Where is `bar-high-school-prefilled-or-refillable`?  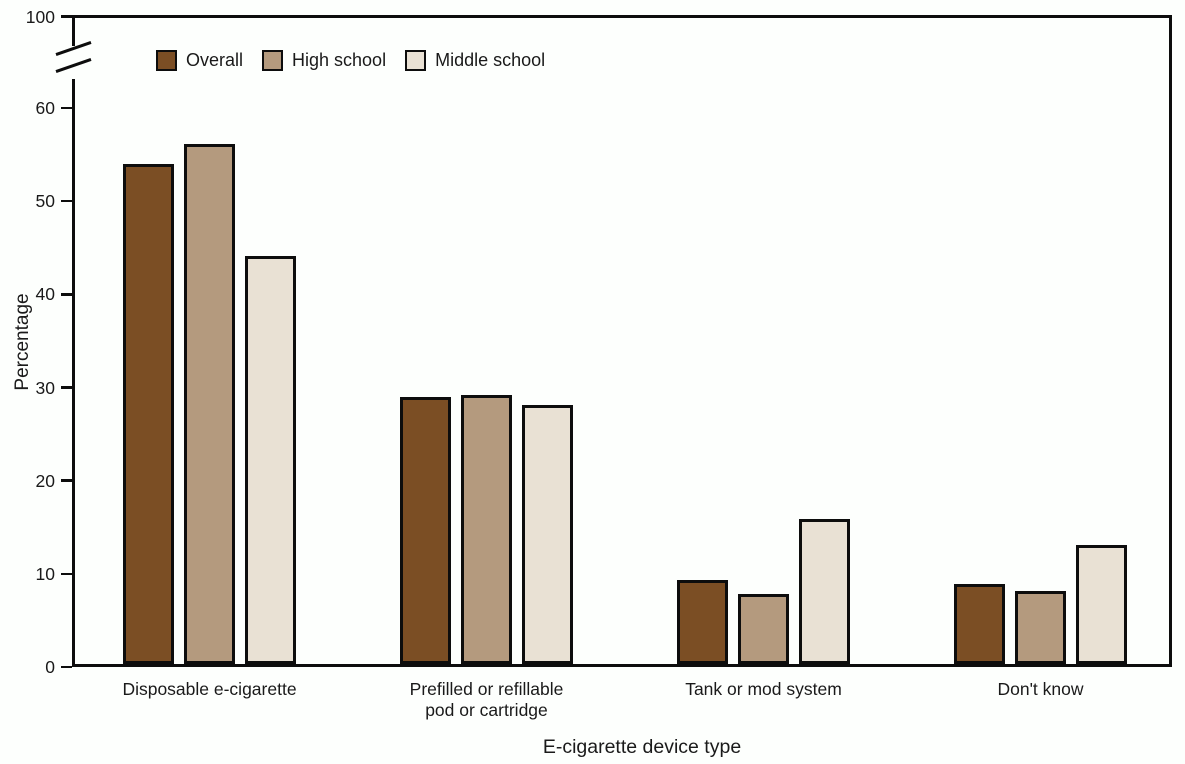 bar-high-school-prefilled-or-refillable is located at coordinates (486, 529).